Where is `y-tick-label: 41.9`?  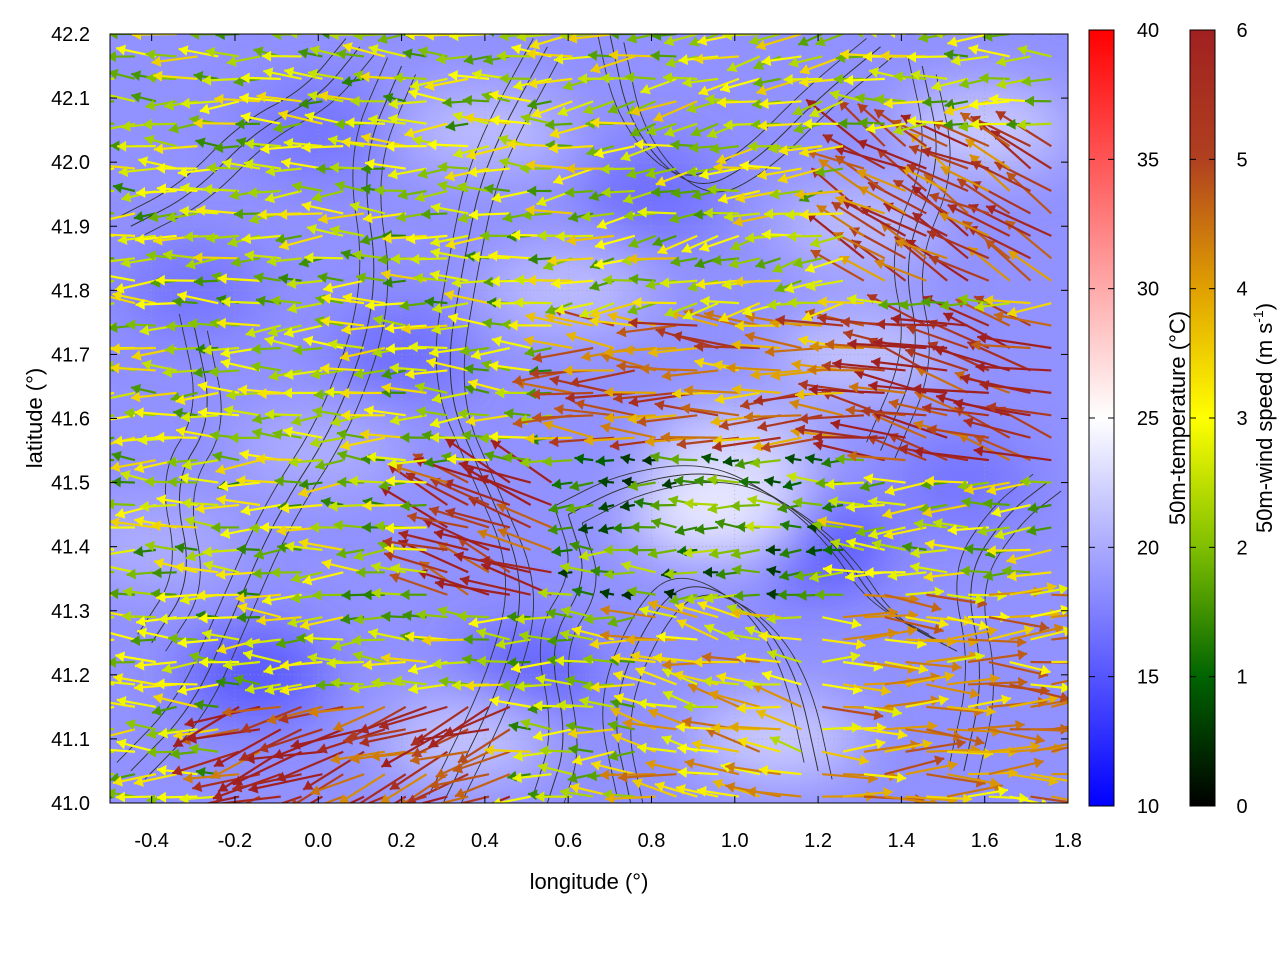 y-tick-label: 41.9 is located at coordinates (70, 227).